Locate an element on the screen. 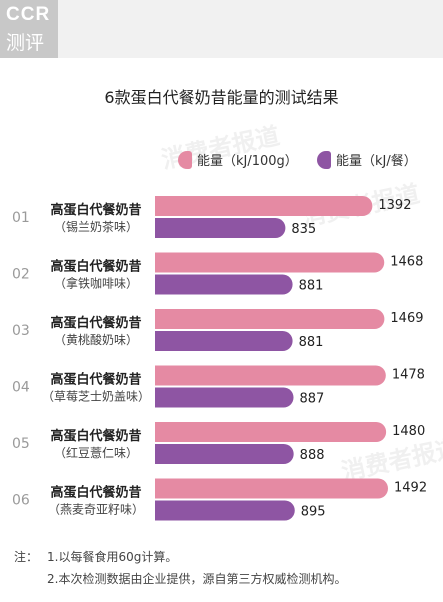 The image size is (443, 602). legend-item-per-100g: 能量（kJ/100g） is located at coordinates (238, 160).